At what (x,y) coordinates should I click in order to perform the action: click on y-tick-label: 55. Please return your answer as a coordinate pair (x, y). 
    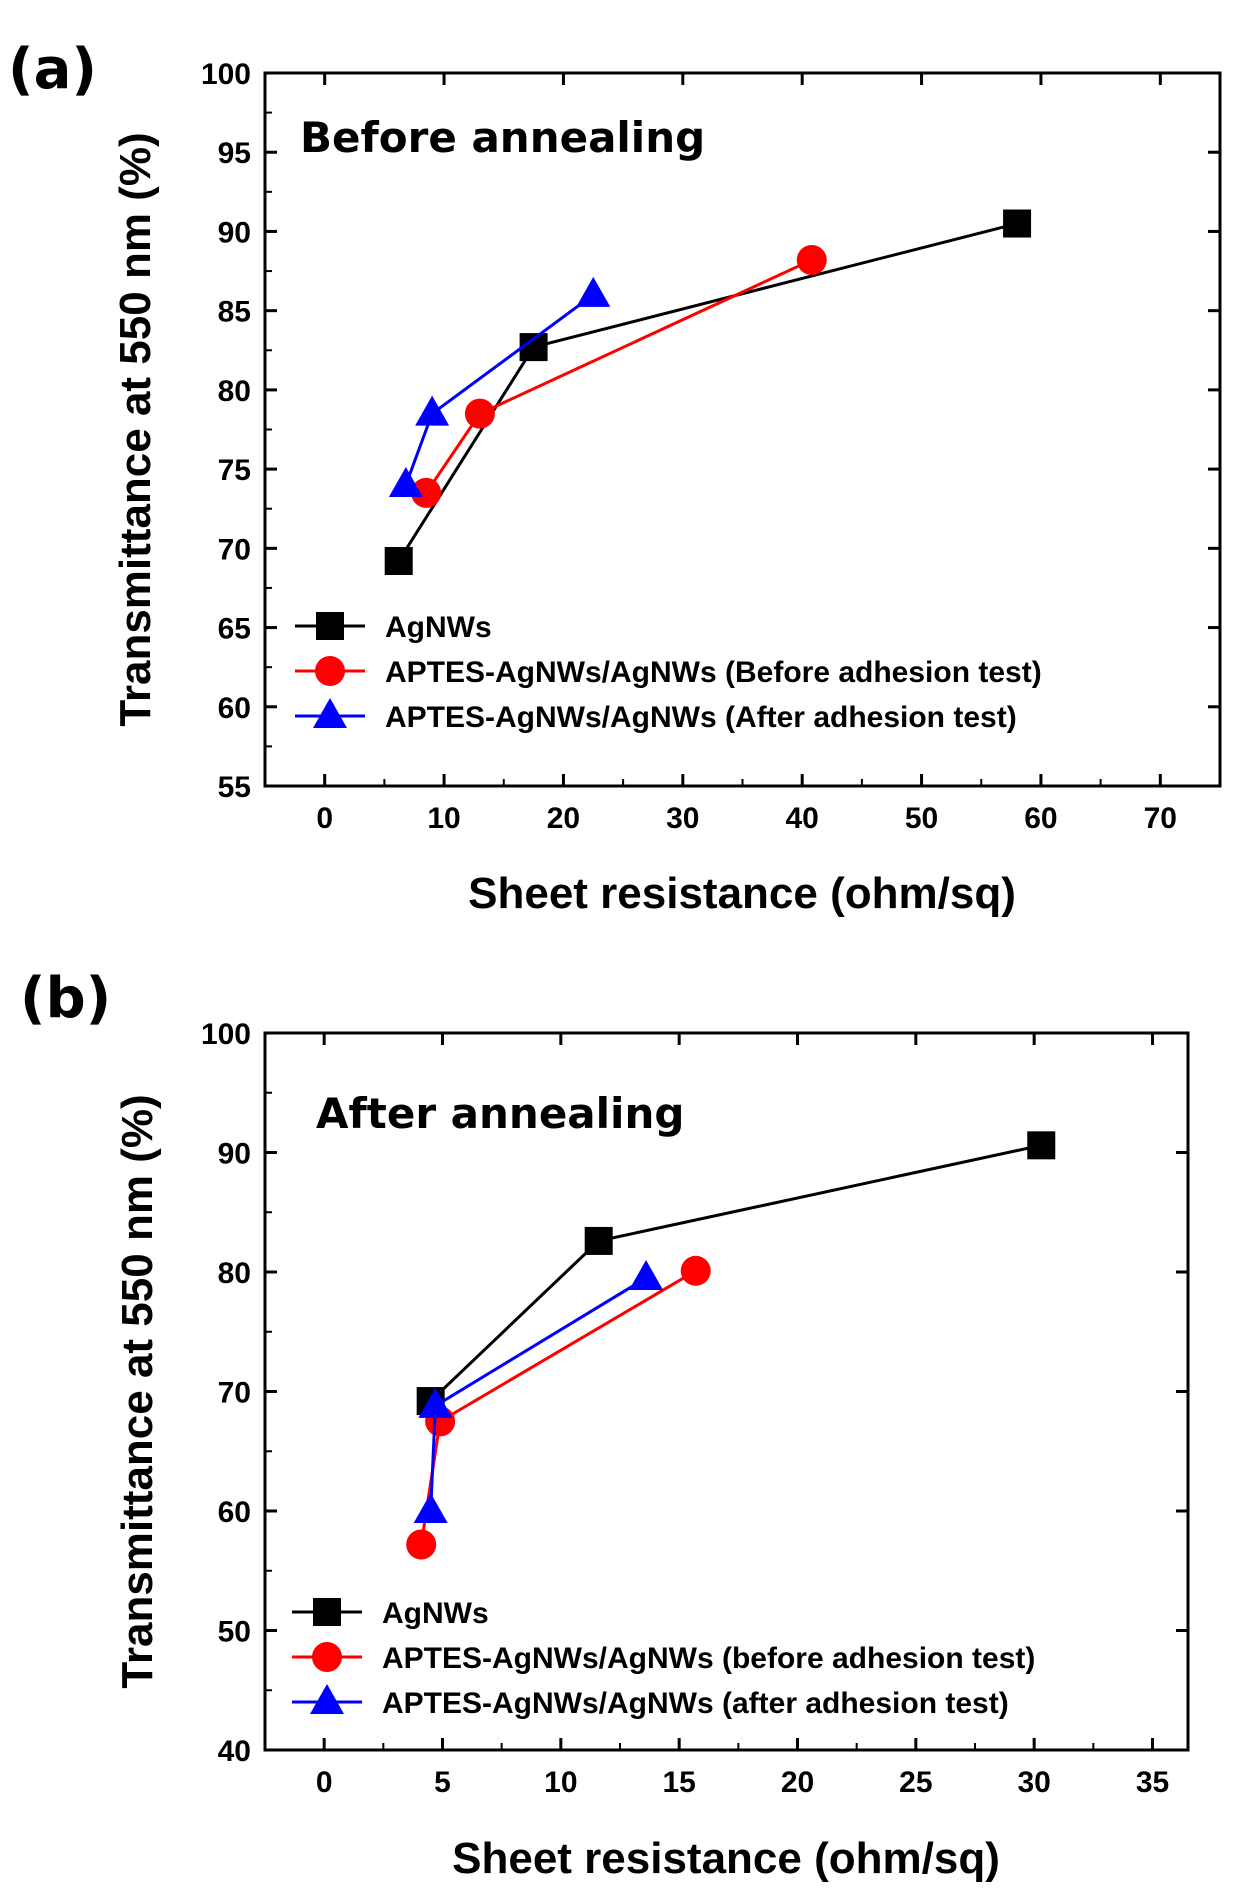
    Looking at the image, I should click on (234, 787).